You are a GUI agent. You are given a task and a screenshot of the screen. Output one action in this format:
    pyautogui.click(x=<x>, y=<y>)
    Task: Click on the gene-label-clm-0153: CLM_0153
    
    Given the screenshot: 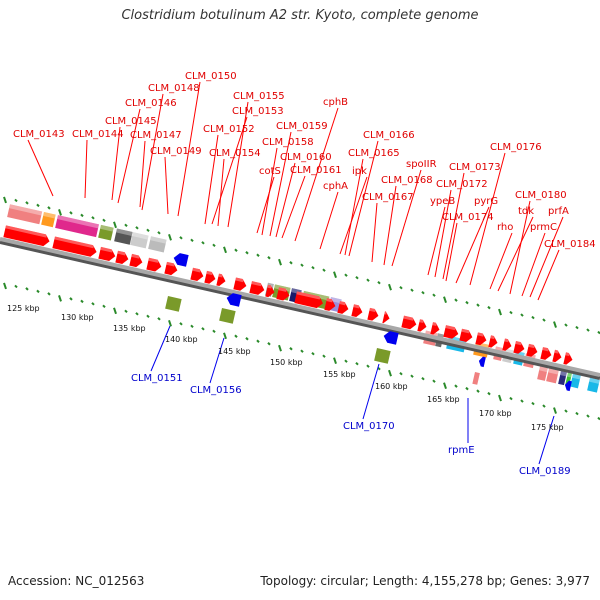 What is the action you would take?
    pyautogui.click(x=258, y=111)
    